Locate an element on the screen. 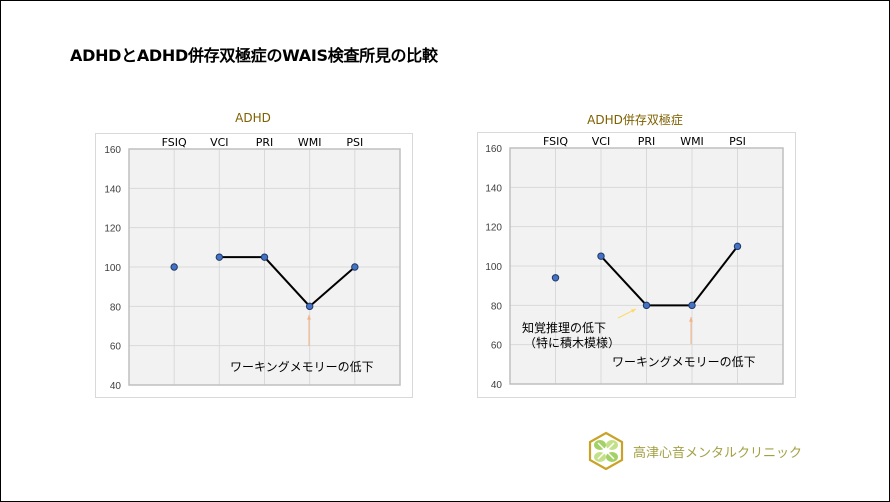  arrow-wmi-bipolar is located at coordinates (691, 330).